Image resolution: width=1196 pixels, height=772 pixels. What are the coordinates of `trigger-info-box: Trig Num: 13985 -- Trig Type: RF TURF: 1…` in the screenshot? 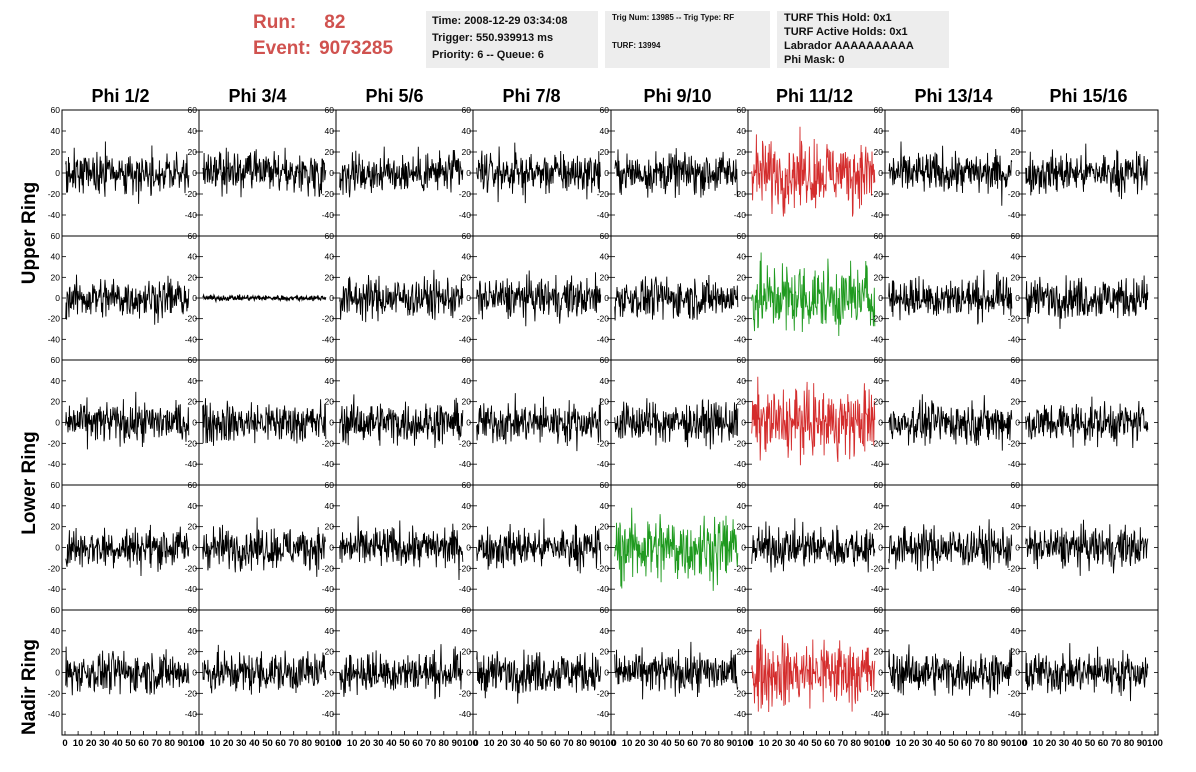 It's located at (687, 39).